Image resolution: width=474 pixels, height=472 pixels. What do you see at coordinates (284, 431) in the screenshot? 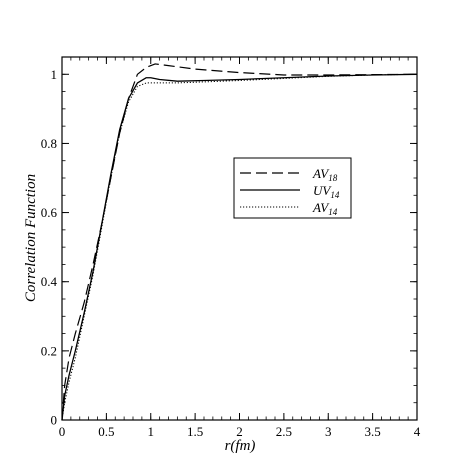
I see `x-tick-label: 2.5` at bounding box center [284, 431].